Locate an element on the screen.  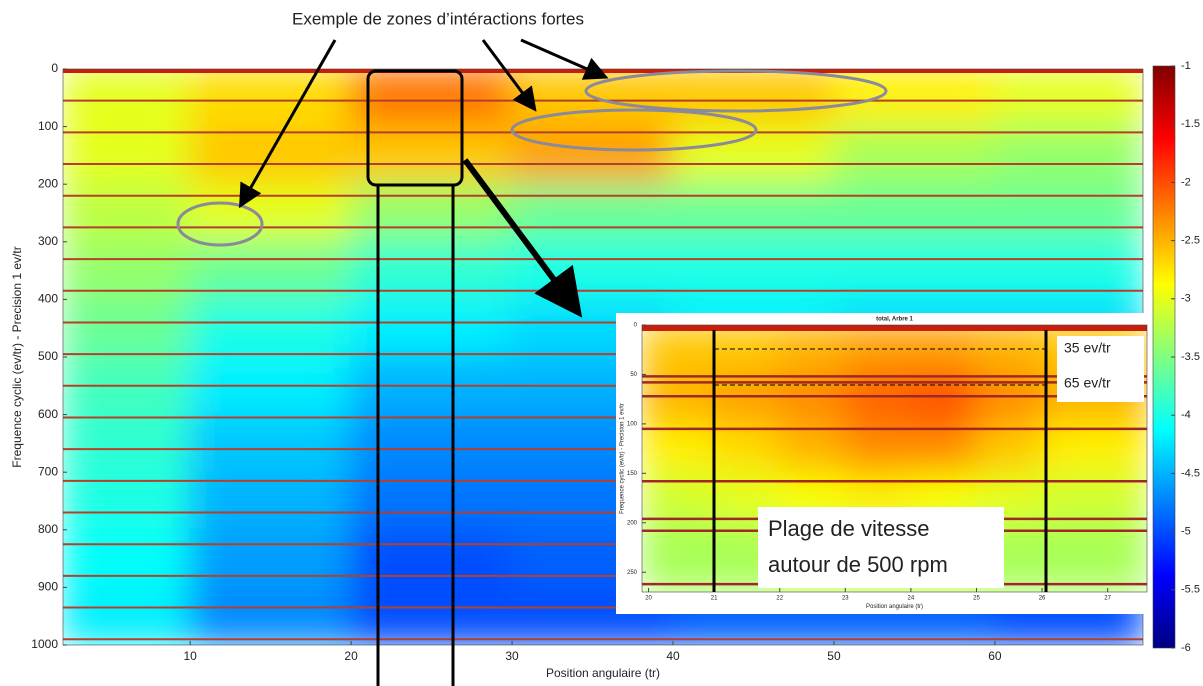
note-line: autour de 500 rpm is located at coordinates (858, 564).